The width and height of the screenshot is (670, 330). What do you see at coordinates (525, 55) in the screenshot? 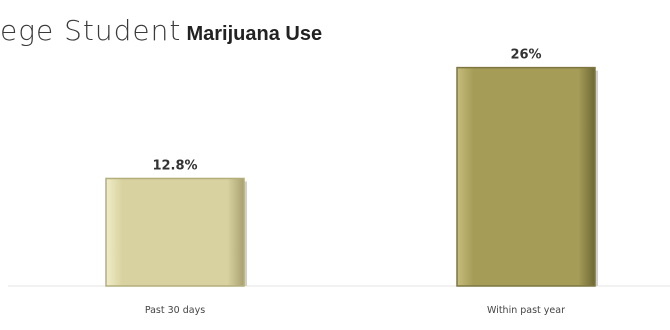
I see `value-label: 26%` at bounding box center [525, 55].